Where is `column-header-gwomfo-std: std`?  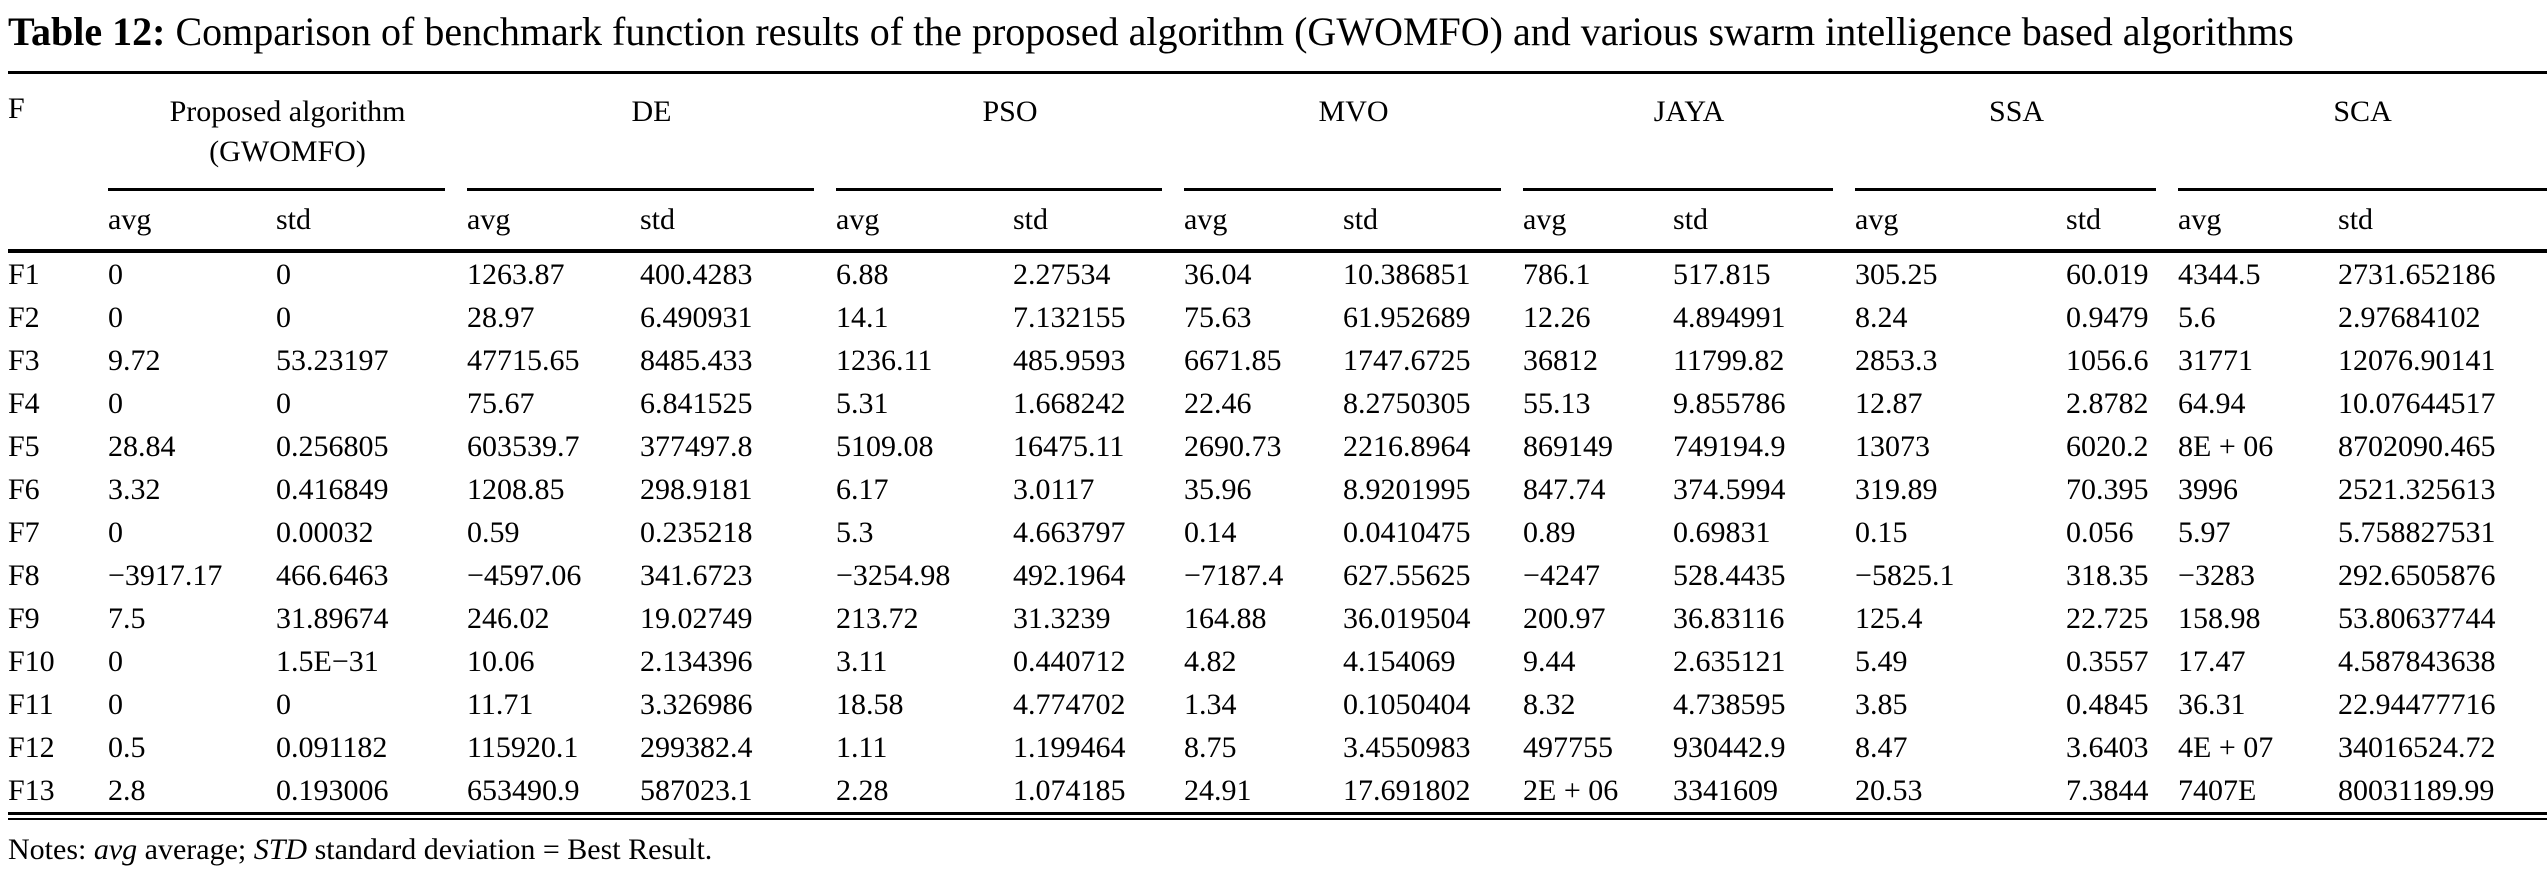 column-header-gwomfo-std: std is located at coordinates (371, 222).